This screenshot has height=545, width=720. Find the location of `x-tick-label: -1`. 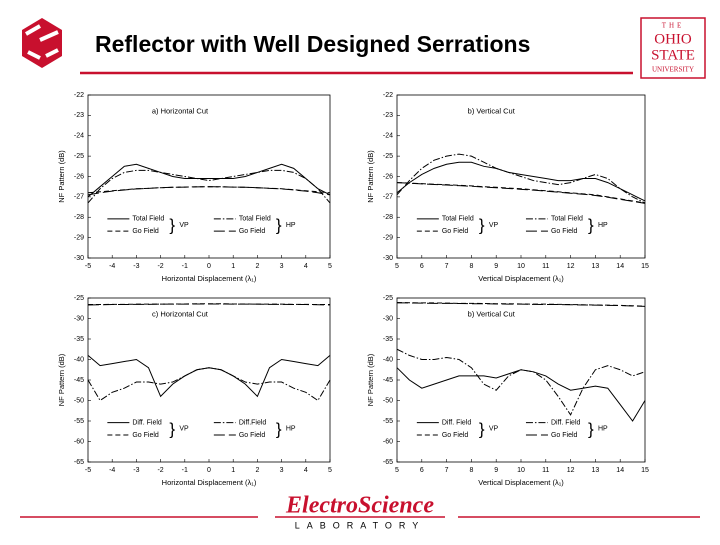

x-tick-label: -1 is located at coordinates (185, 470).